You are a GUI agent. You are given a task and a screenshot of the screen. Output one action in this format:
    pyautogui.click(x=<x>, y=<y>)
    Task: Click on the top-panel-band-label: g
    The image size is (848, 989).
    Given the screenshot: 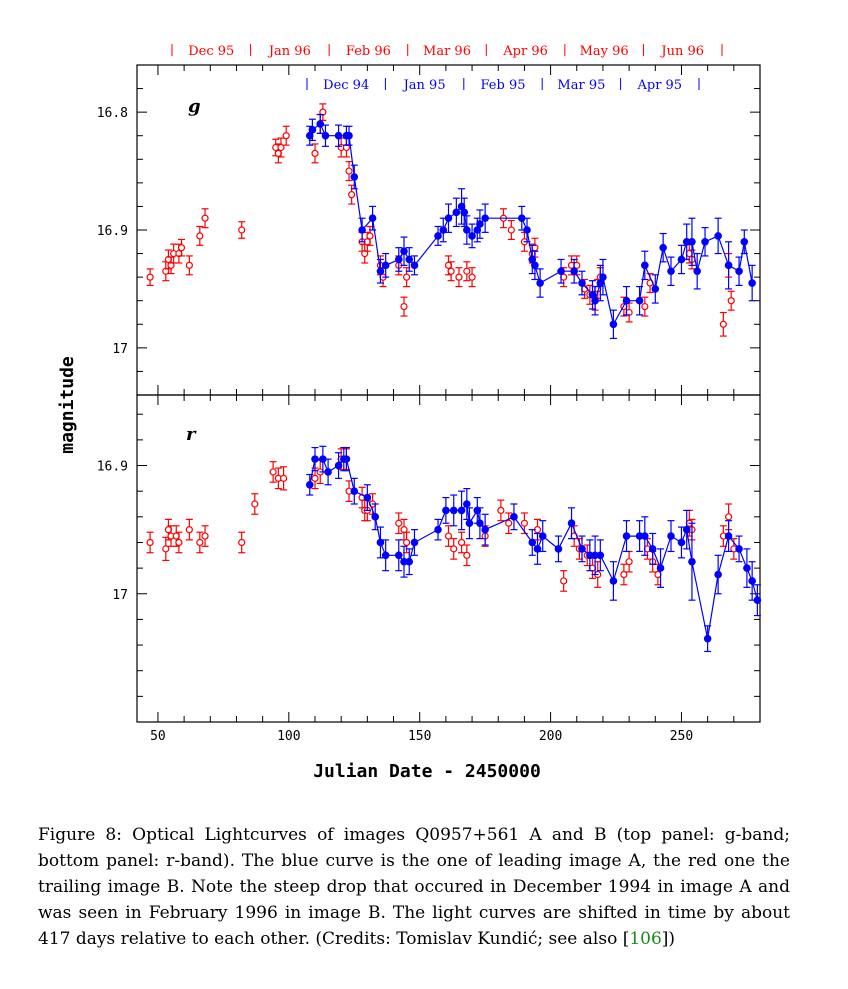 What is the action you would take?
    pyautogui.click(x=194, y=106)
    